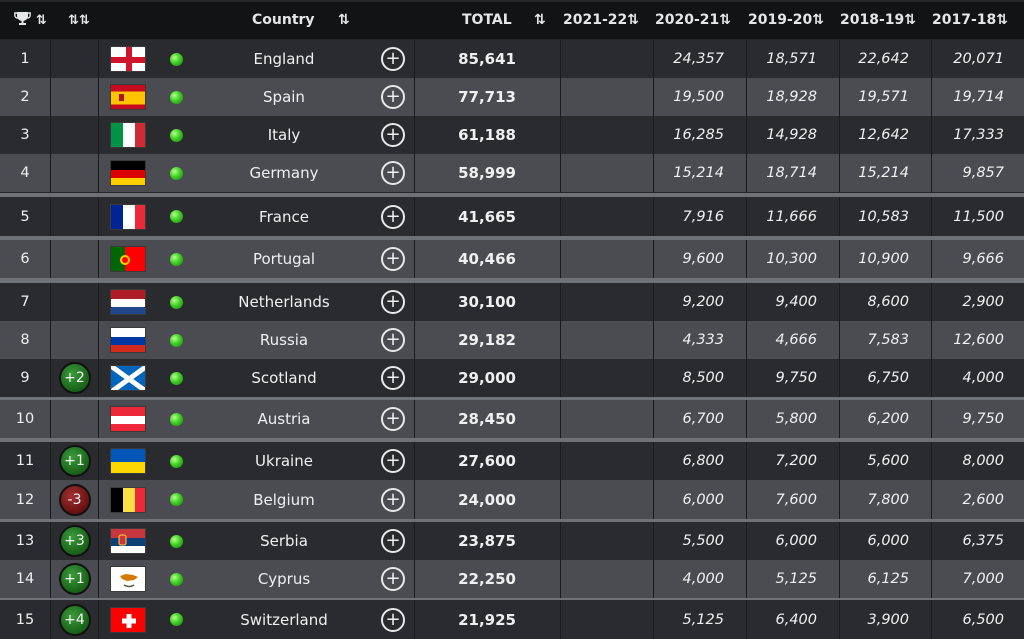 The width and height of the screenshot is (1024, 639). What do you see at coordinates (885, 173) in the screenshot?
I see `season-2018-19-value: 15,214` at bounding box center [885, 173].